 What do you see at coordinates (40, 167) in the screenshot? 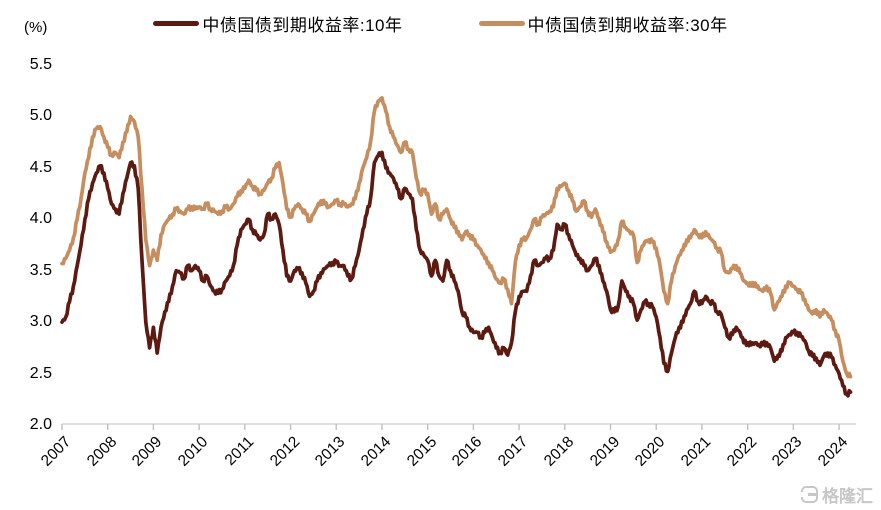
I see `y-axis-tick-label: 4.5` at bounding box center [40, 167].